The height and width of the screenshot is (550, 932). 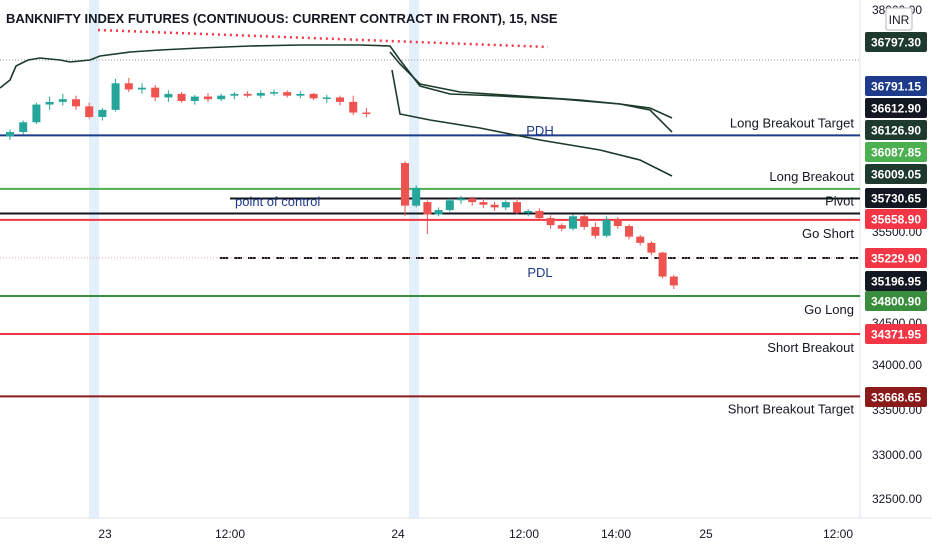 I want to click on y-tick-label: 34000.00, so click(x=897, y=365).